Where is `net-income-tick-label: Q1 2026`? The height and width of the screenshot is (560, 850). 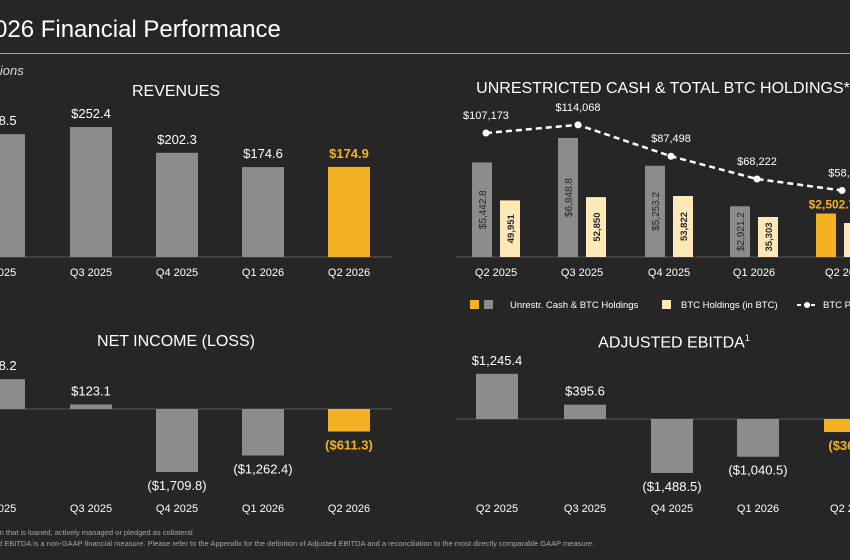 net-income-tick-label: Q1 2026 is located at coordinates (263, 509).